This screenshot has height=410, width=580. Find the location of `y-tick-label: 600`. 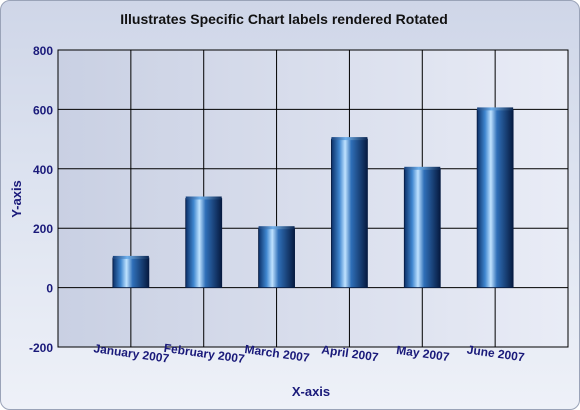

y-tick-label: 600 is located at coordinates (43, 110).